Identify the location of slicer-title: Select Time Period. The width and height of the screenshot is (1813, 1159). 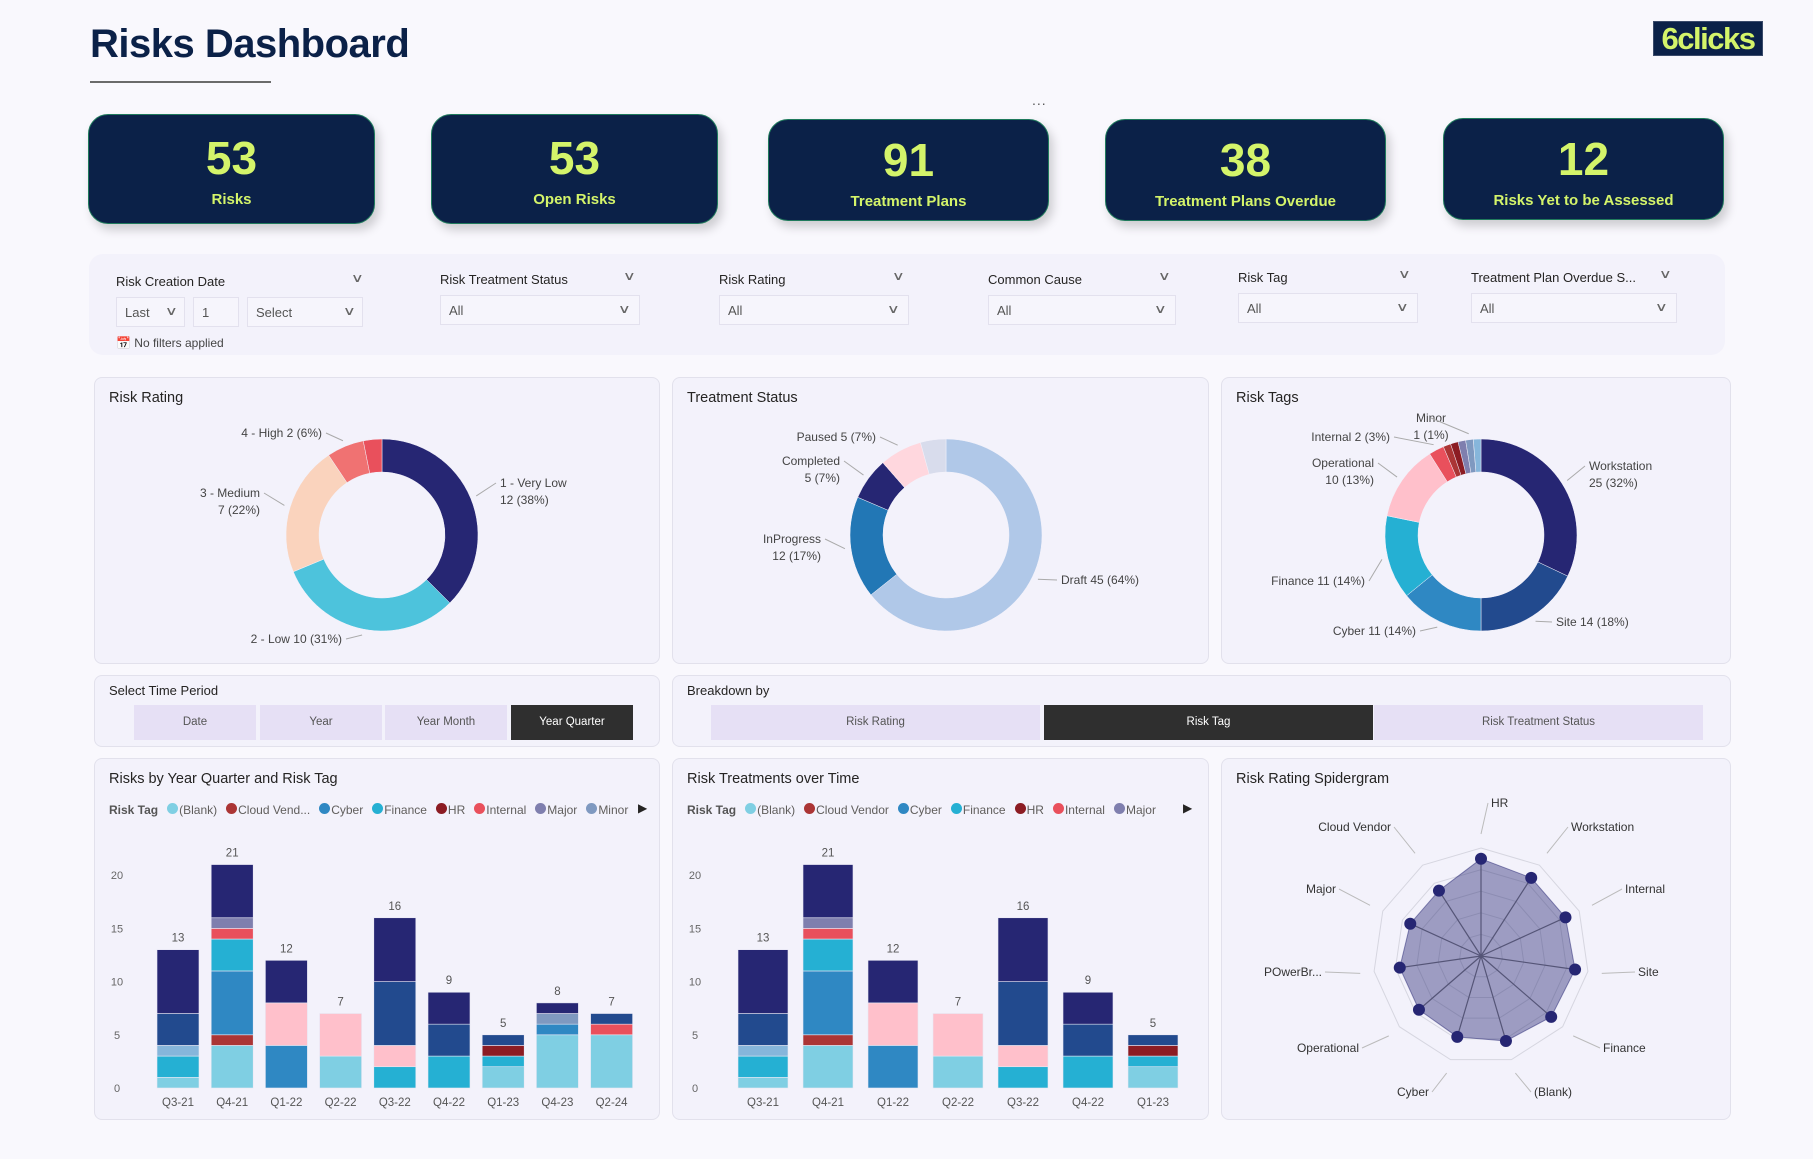
(164, 690).